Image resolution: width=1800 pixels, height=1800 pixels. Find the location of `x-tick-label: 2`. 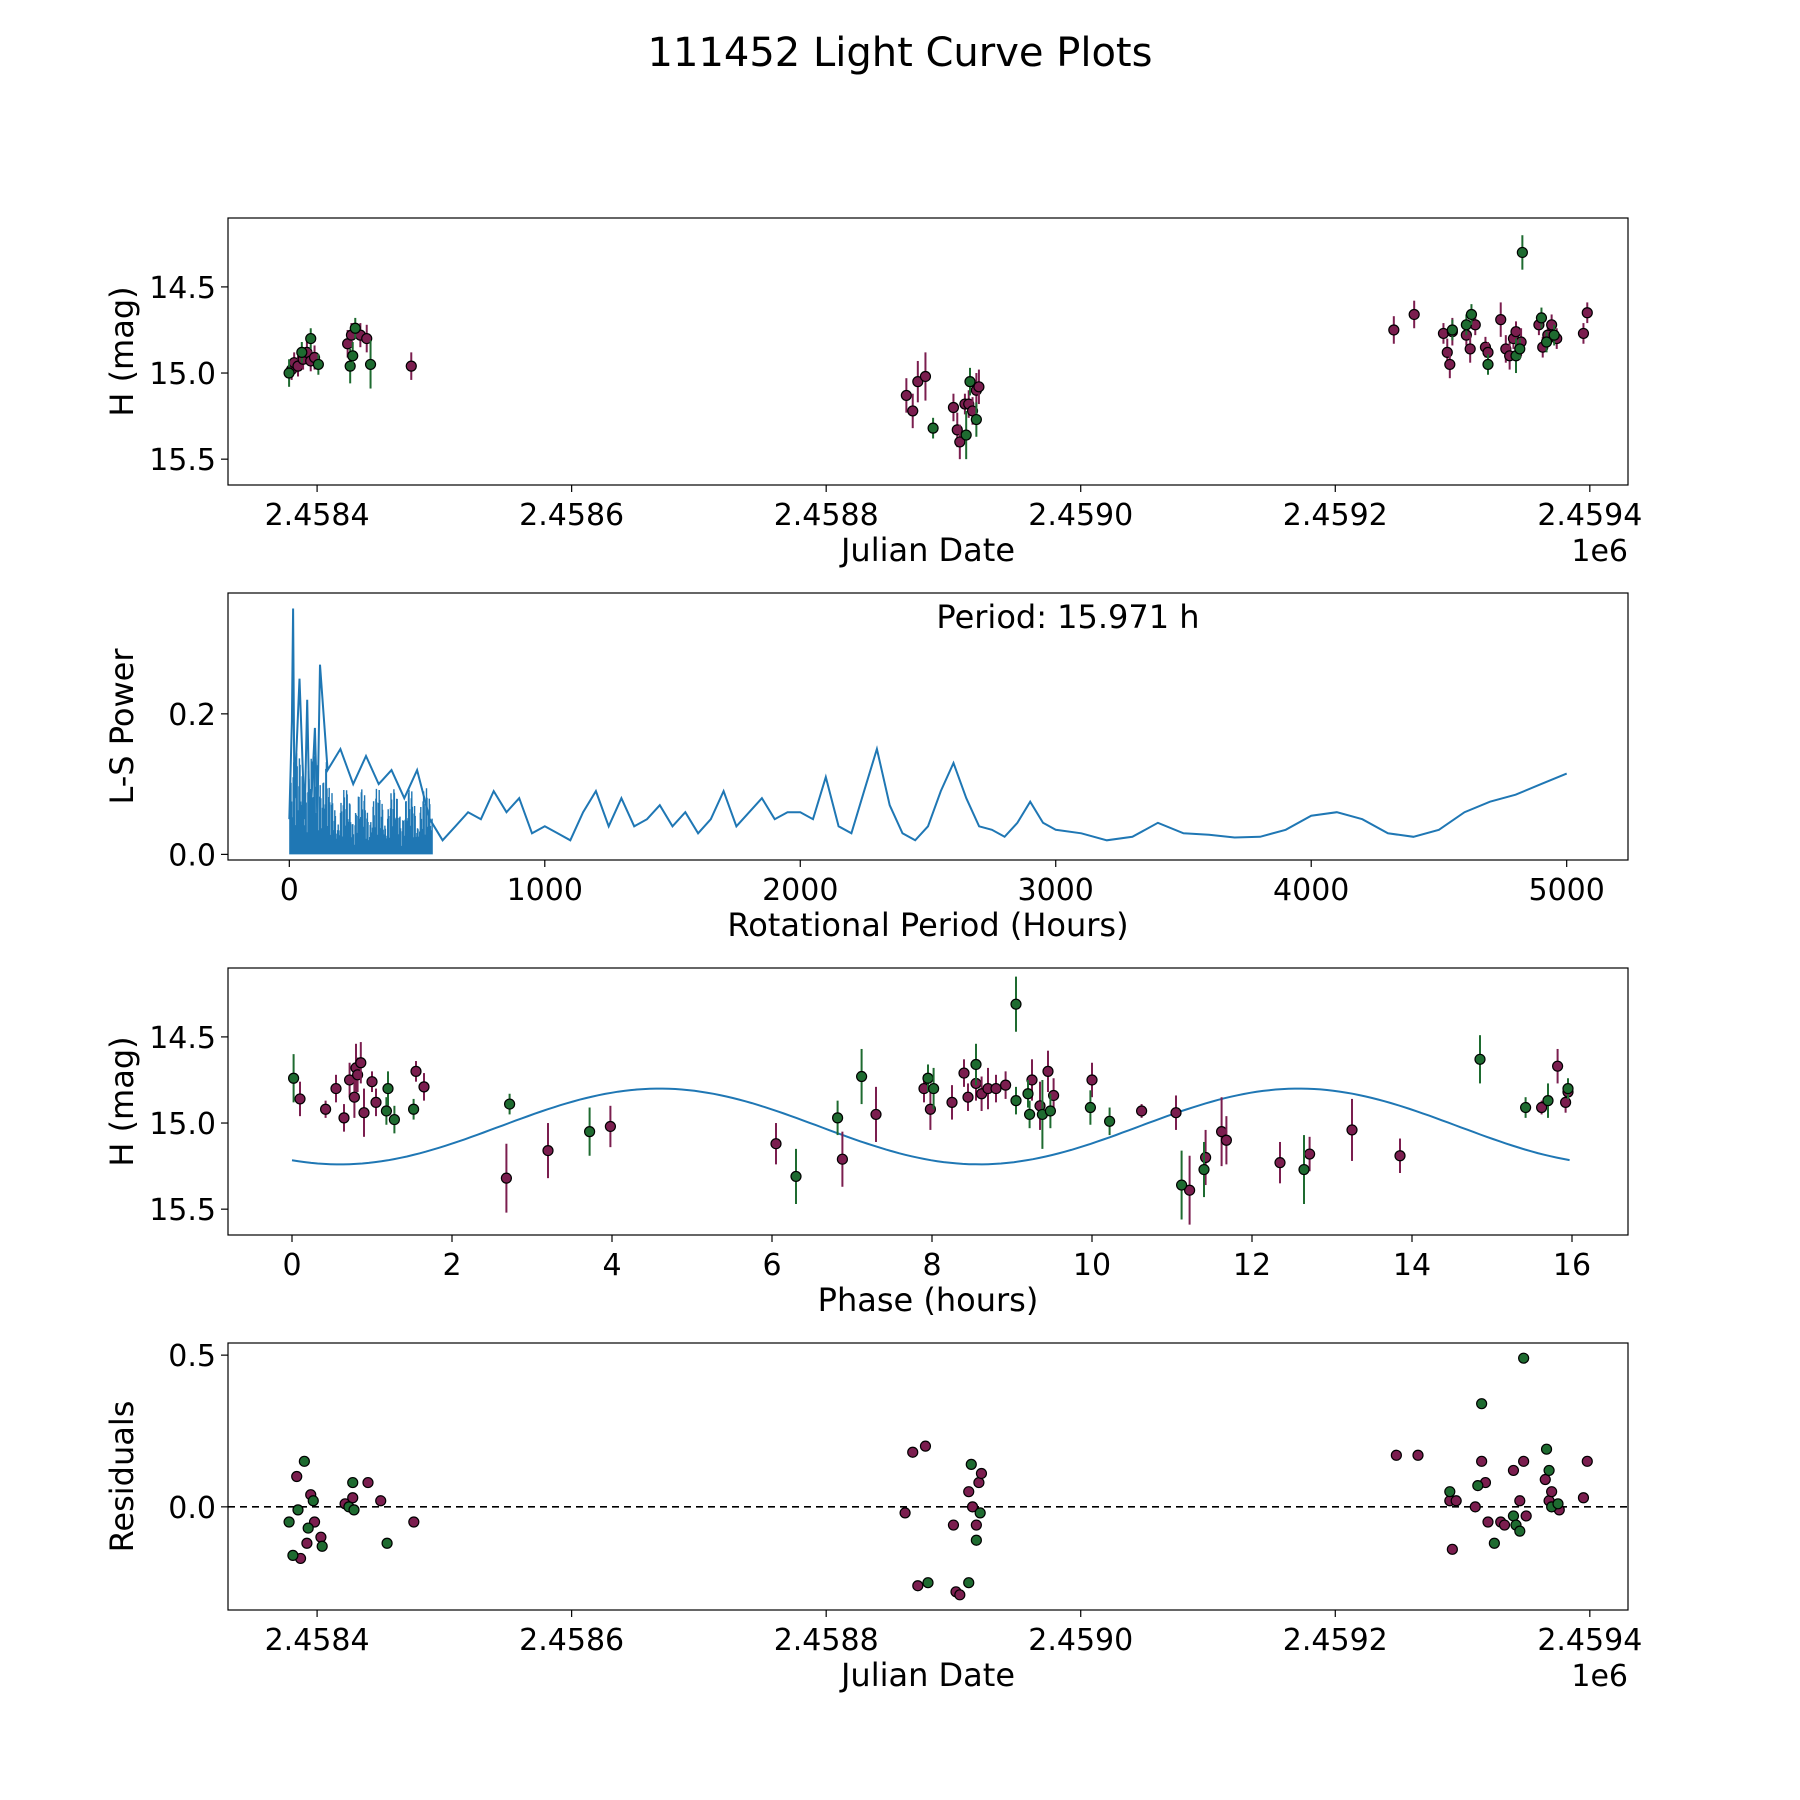

x-tick-label: 2 is located at coordinates (451, 1265).